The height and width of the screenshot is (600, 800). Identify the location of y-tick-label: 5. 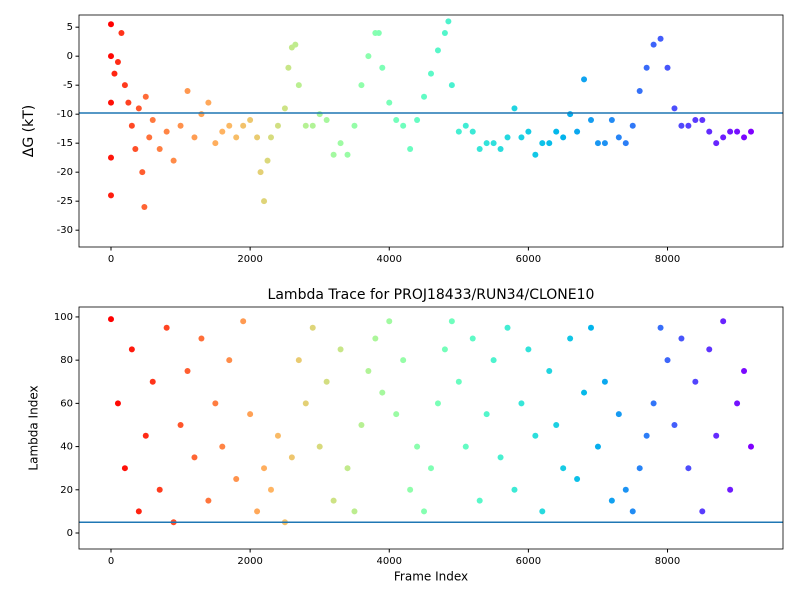
(70, 27).